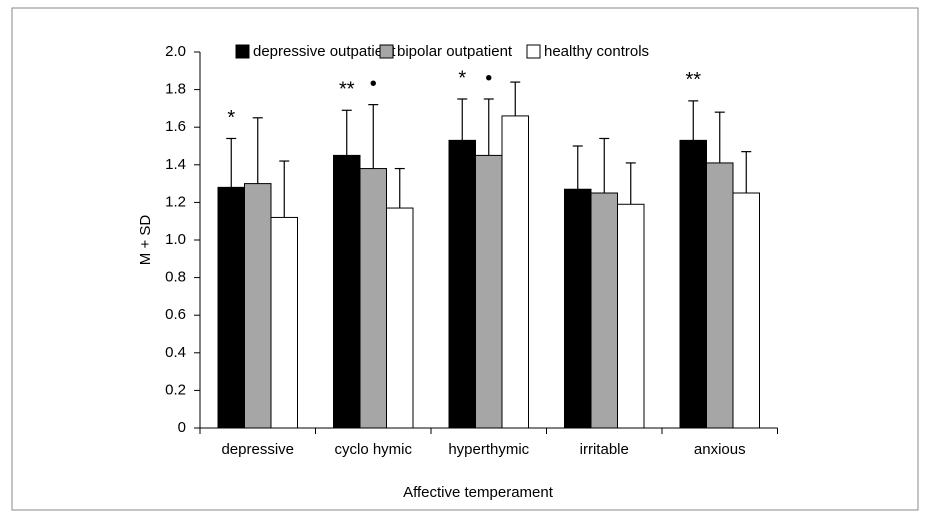  Describe the element at coordinates (175, 277) in the screenshot. I see `y-tick-label: 0.8` at that location.